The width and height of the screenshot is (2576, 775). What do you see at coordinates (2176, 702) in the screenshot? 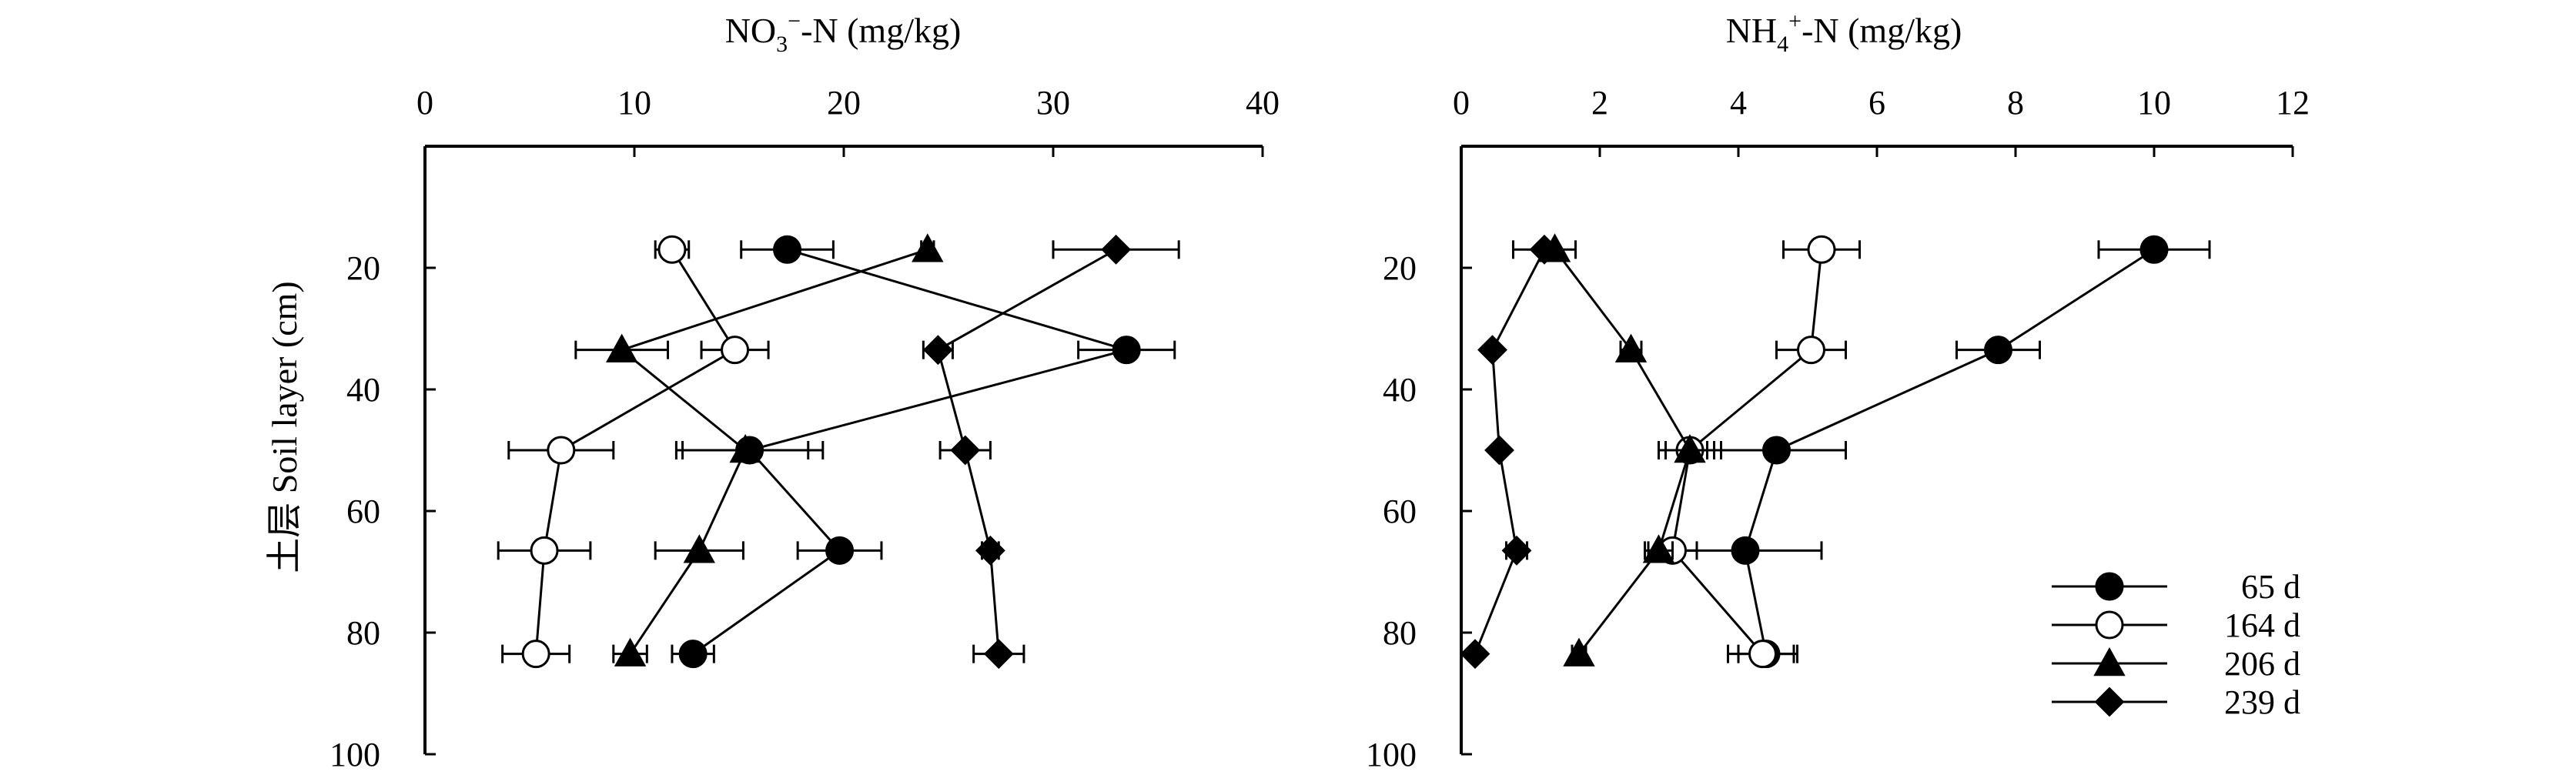
I see `legend-entry: 239 d` at bounding box center [2176, 702].